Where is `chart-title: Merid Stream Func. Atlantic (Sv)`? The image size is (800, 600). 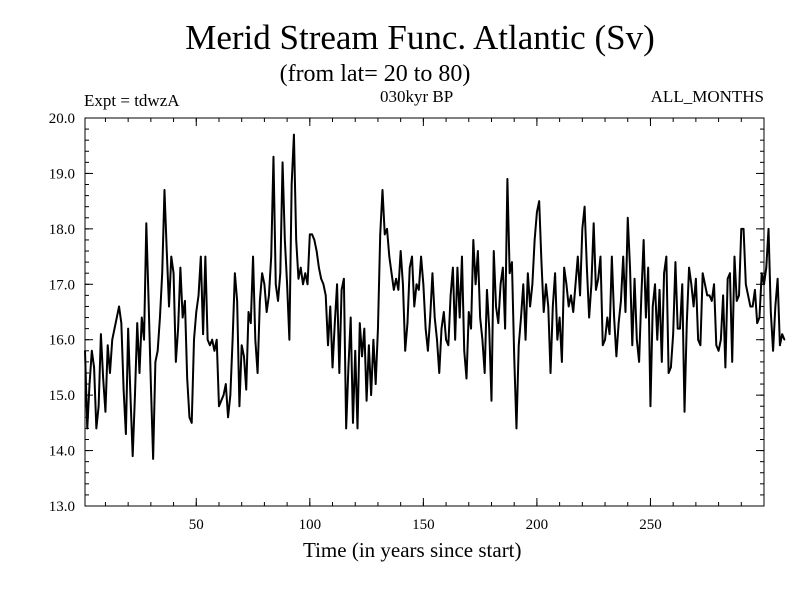
chart-title: Merid Stream Func. Atlantic (Sv) is located at coordinates (420, 37).